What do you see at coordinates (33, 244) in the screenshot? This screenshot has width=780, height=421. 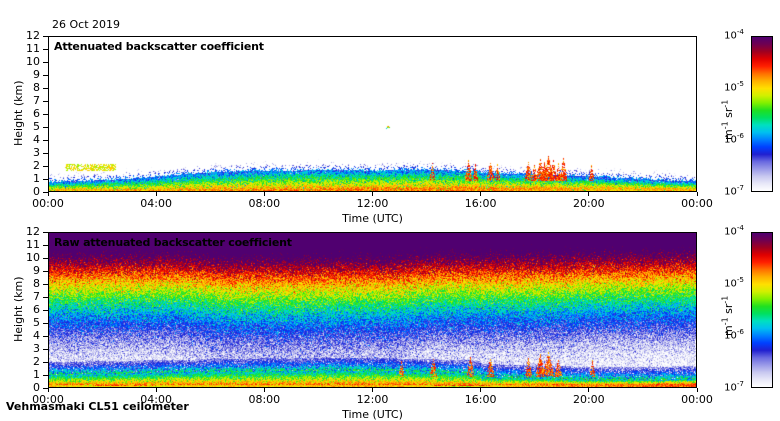 I see `bottom-ytick-label: 11` at bounding box center [33, 244].